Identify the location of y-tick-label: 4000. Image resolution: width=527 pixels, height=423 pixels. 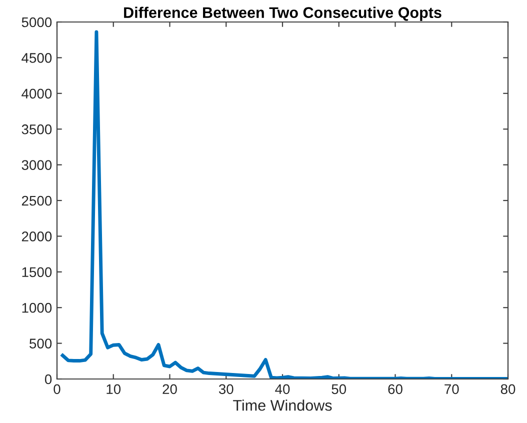
(37, 93).